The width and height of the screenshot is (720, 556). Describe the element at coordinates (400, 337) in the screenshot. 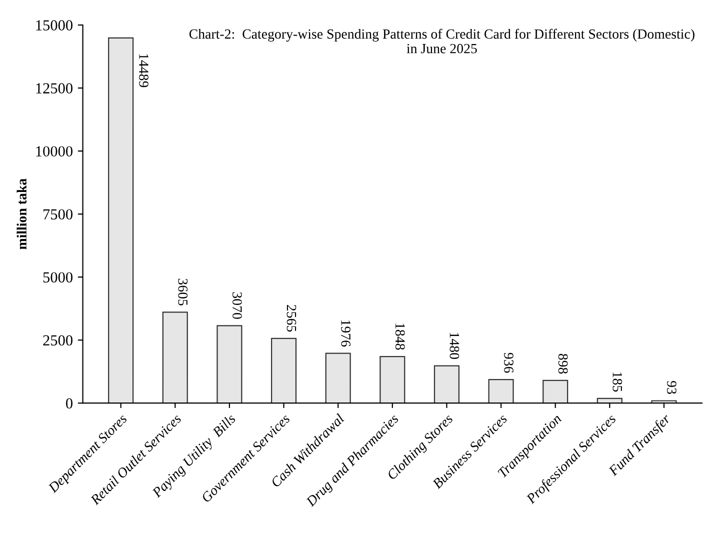

I see `data-label: 1848` at that location.